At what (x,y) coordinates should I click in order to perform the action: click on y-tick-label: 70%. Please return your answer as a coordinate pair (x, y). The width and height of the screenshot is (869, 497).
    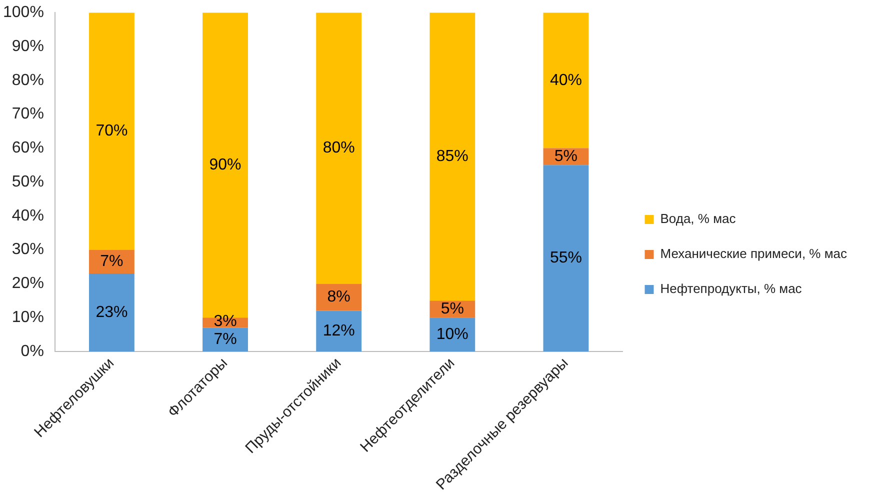
    Looking at the image, I should click on (28, 114).